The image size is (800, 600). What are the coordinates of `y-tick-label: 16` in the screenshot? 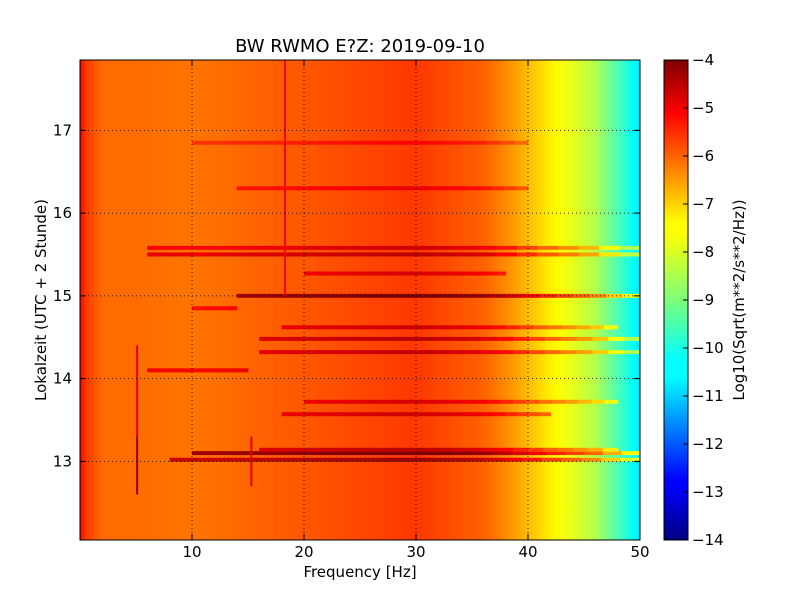 It's located at (62, 213).